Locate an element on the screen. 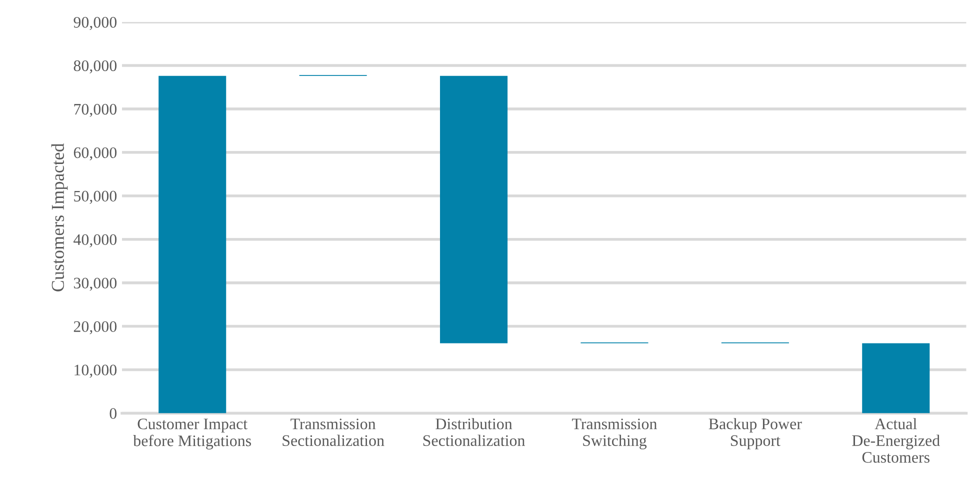  y-tick-label: 10,000 is located at coordinates (95, 371).